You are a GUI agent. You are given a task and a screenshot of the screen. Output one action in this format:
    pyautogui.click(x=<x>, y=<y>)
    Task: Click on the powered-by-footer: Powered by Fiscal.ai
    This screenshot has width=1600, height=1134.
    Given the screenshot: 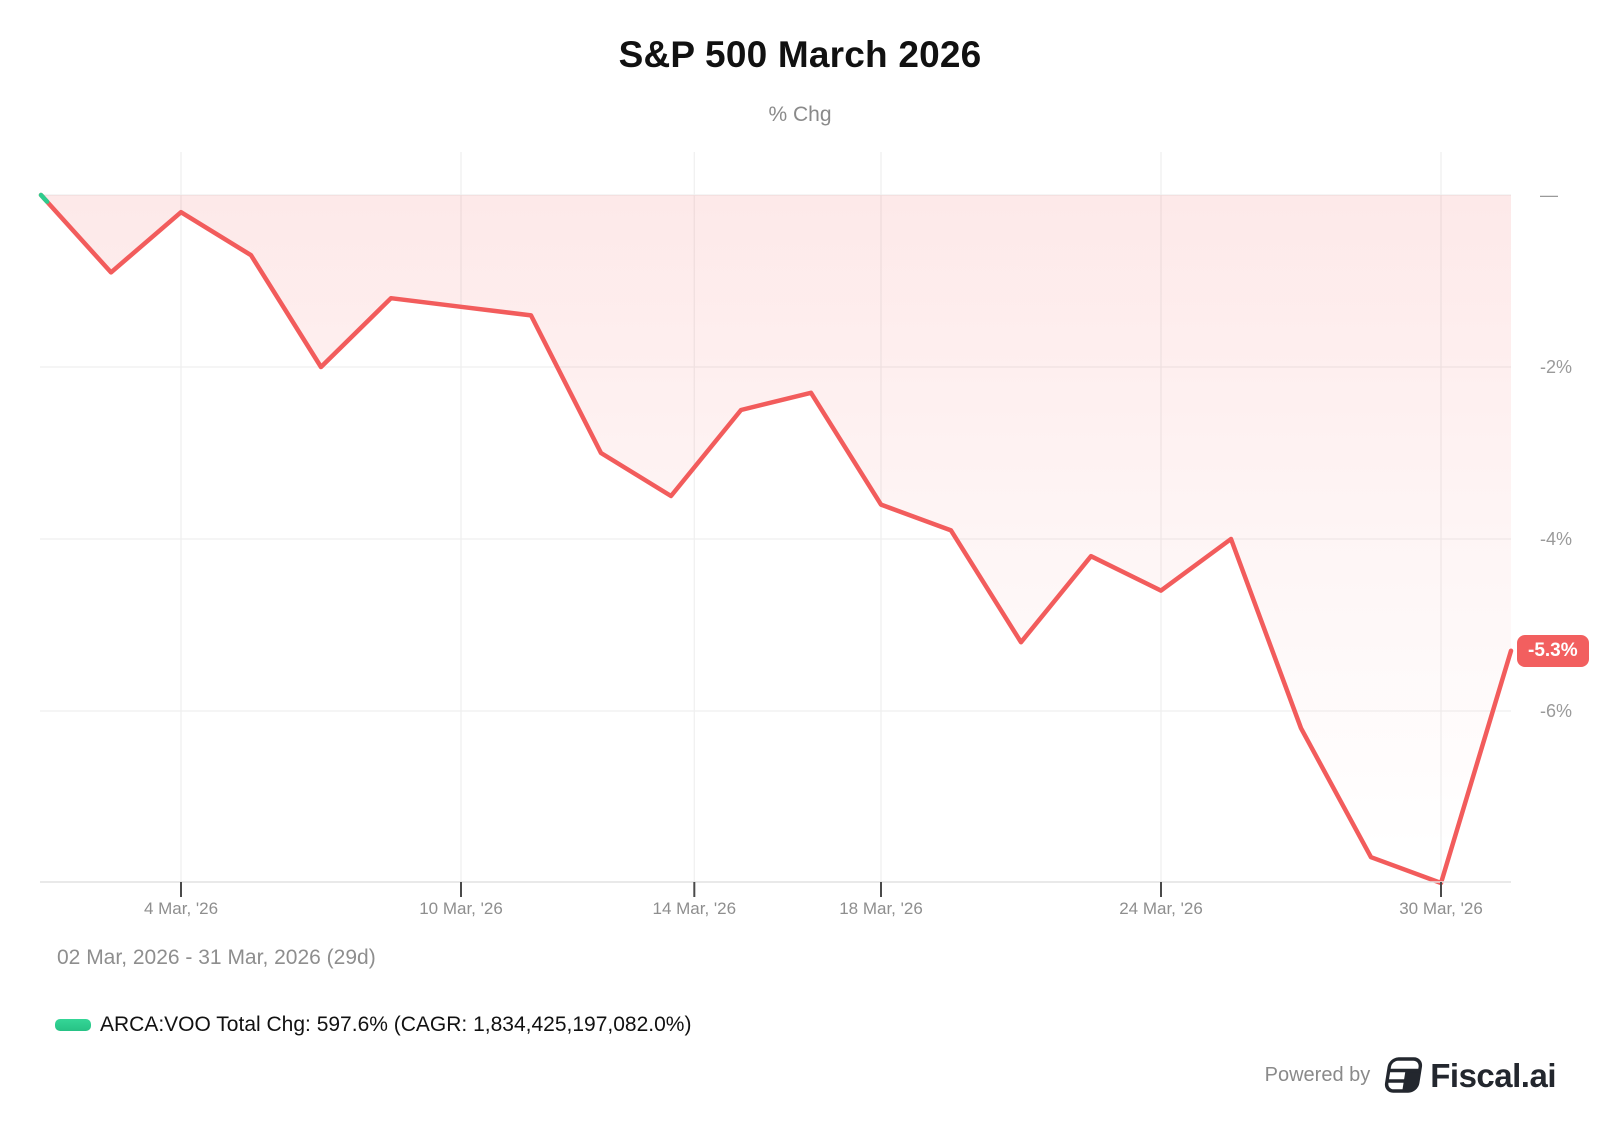 What is the action you would take?
    pyautogui.click(x=1410, y=1075)
    